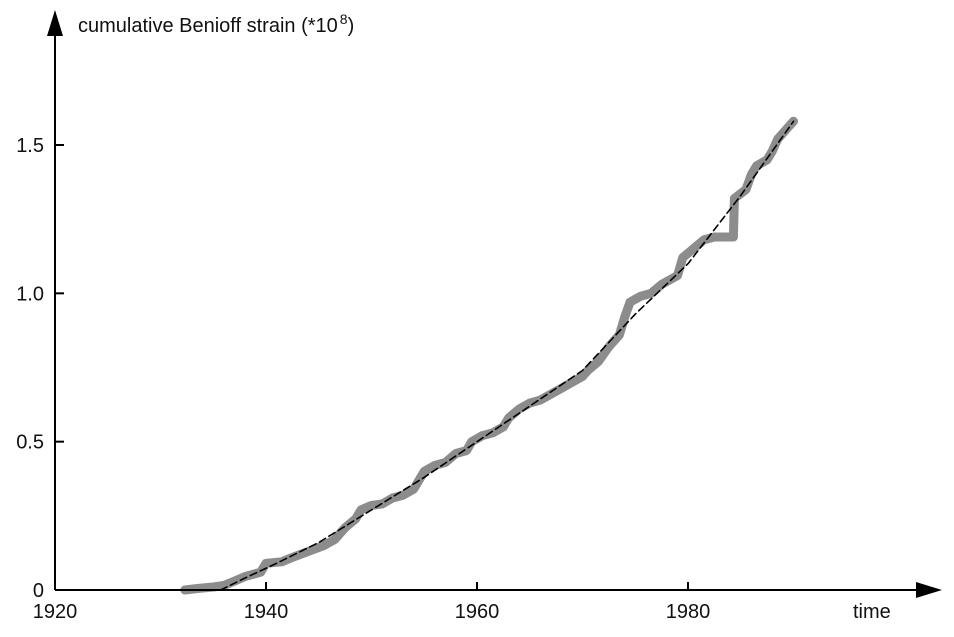  I want to click on x-tick-label: 1980, so click(688, 612).